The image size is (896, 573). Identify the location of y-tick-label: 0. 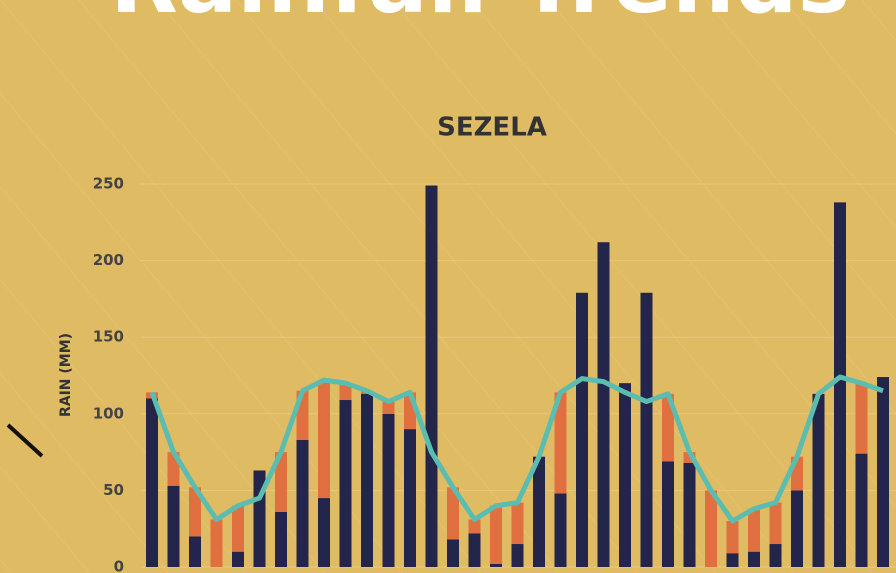
(119, 565).